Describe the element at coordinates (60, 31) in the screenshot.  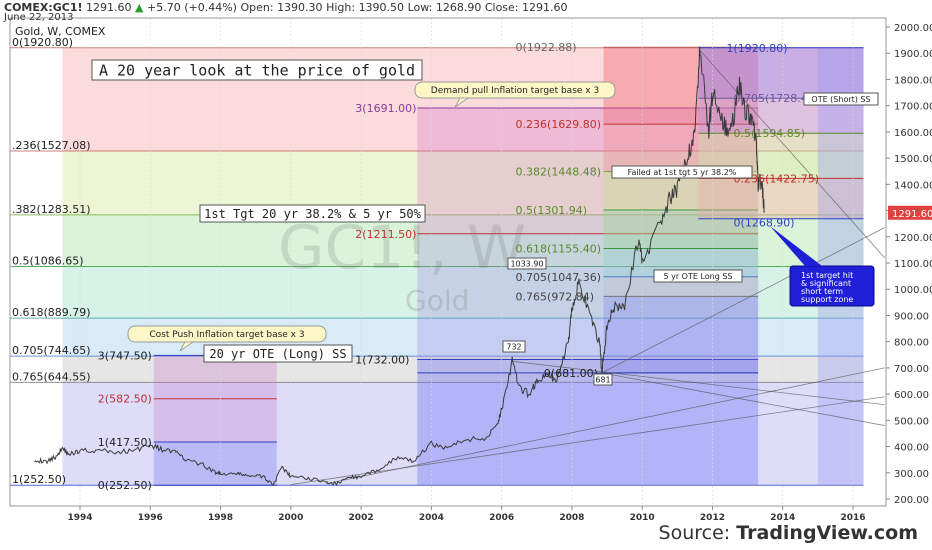
I see `instrument-label: Gold, W, COMEX` at that location.